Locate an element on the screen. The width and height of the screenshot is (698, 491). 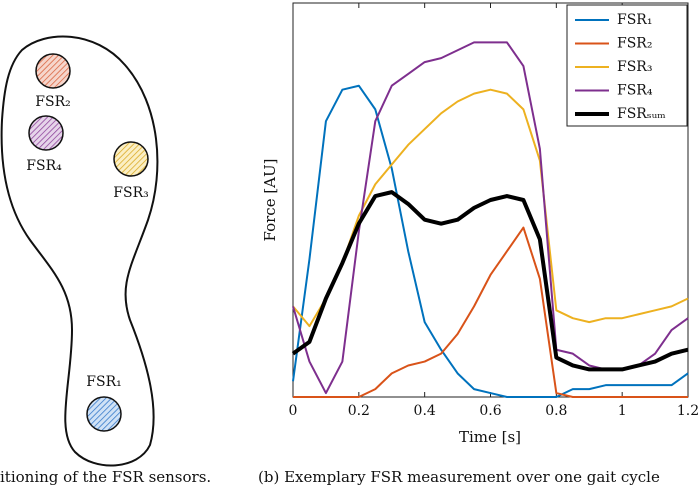
x-tick-label: 0.8 is located at coordinates (556, 411).